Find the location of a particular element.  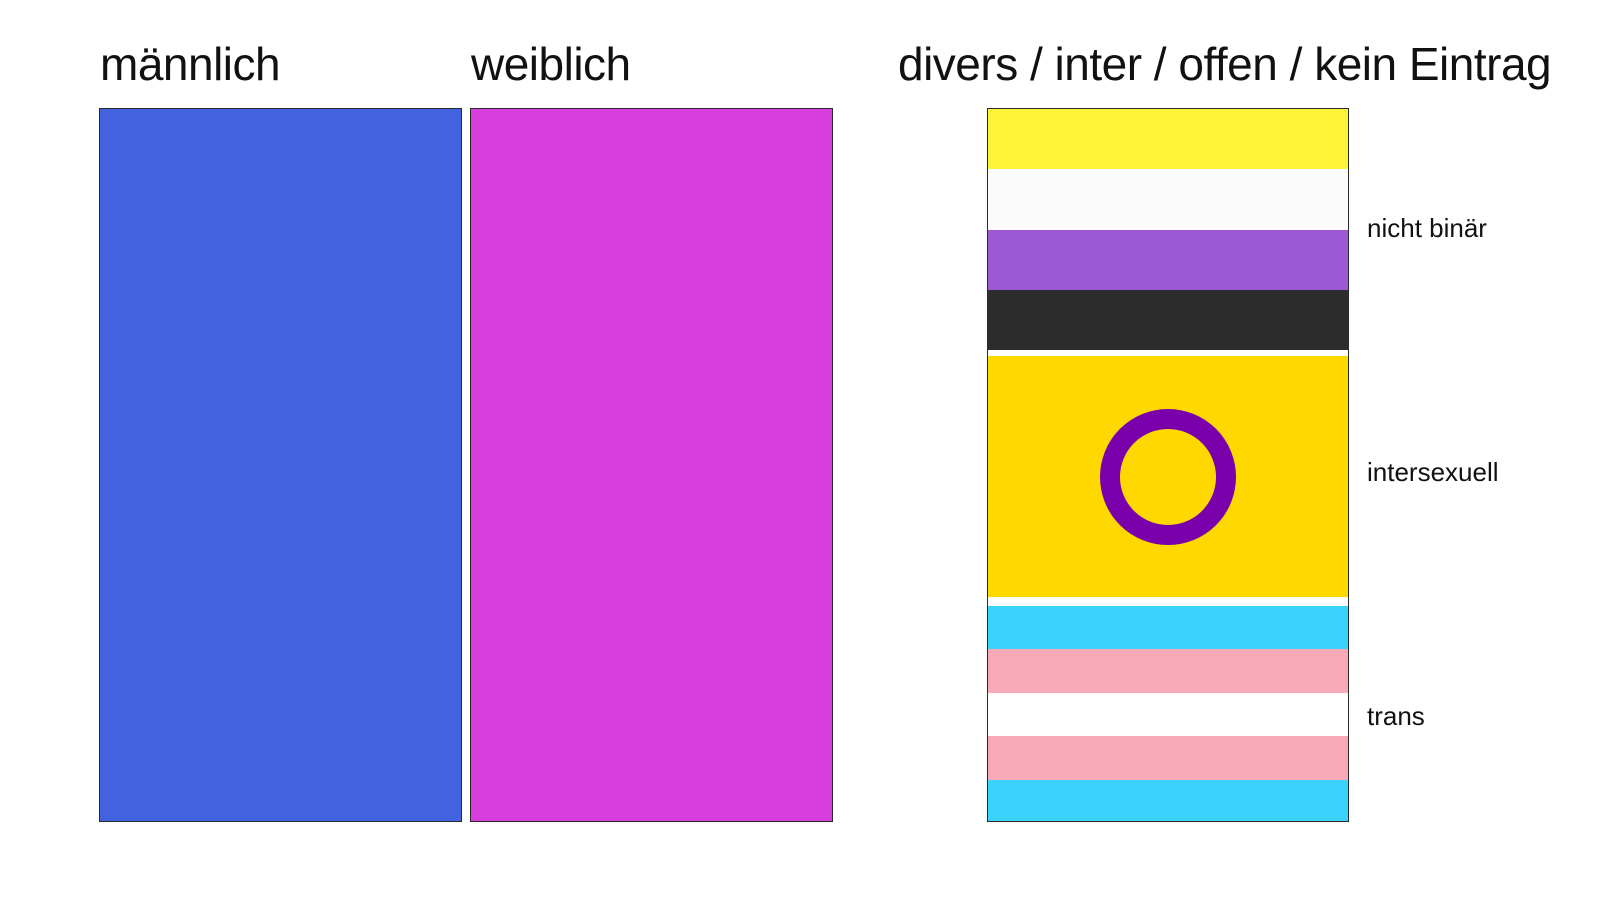

heading-male: männlich is located at coordinates (190, 64).